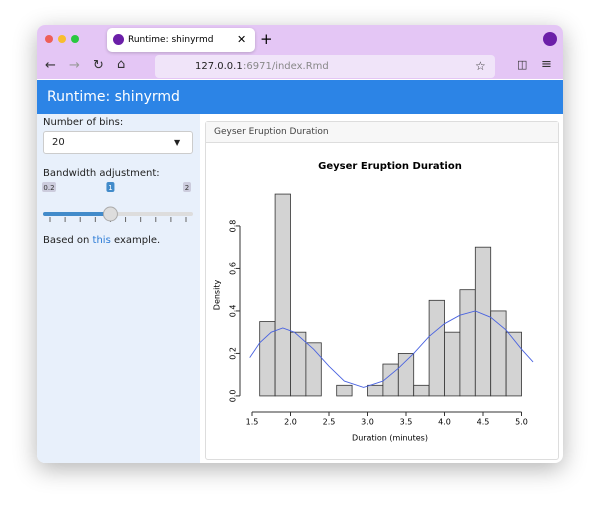 The image size is (600, 512). Describe the element at coordinates (75, 39) in the screenshot. I see `max-dot` at that location.